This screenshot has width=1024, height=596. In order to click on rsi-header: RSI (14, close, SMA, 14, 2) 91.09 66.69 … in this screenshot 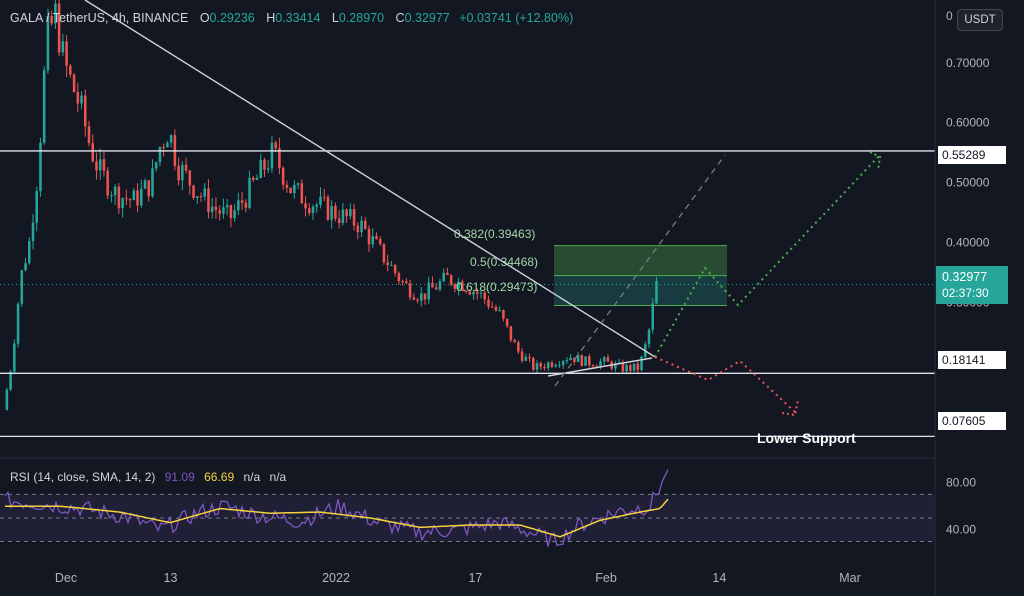, I will do `click(148, 477)`.